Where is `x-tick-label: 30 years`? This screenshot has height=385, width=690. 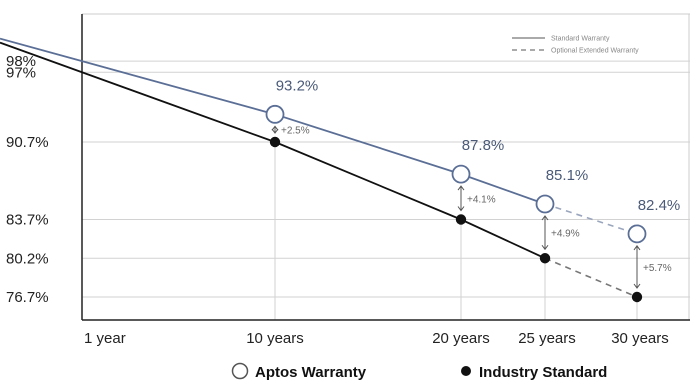
x-tick-label: 30 years is located at coordinates (640, 338).